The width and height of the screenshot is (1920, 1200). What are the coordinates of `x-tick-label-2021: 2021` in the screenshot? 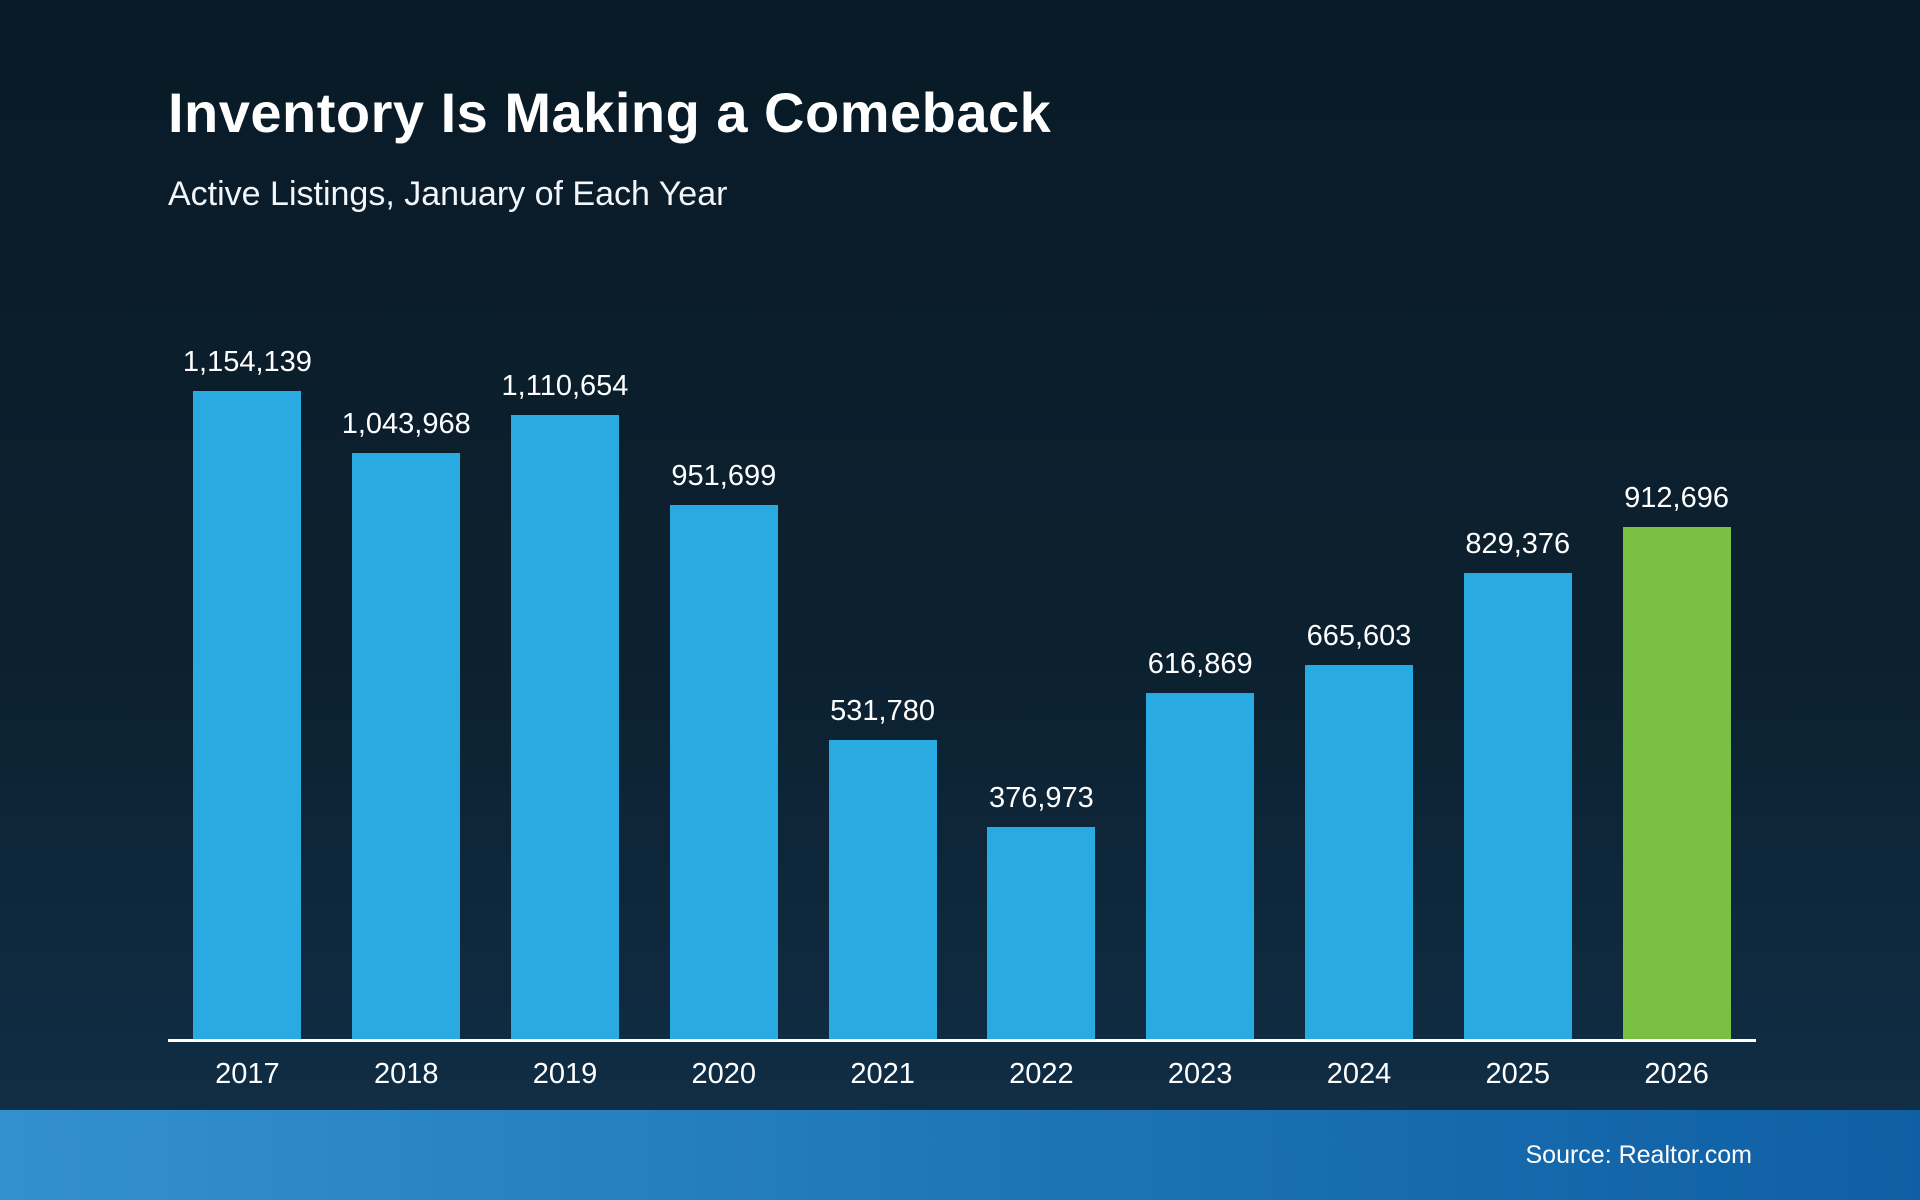 It's located at (882, 1074).